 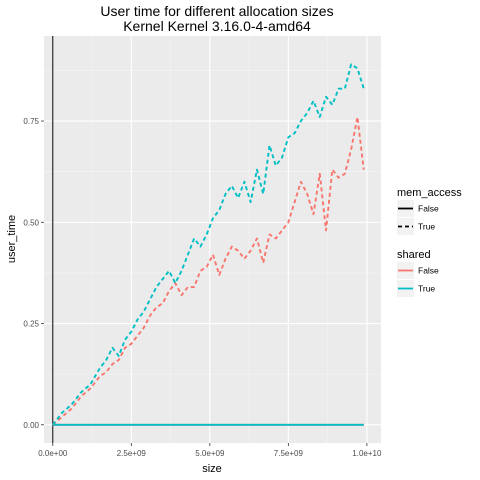 What do you see at coordinates (31, 425) in the screenshot?
I see `y-tick-label: 0.00` at bounding box center [31, 425].